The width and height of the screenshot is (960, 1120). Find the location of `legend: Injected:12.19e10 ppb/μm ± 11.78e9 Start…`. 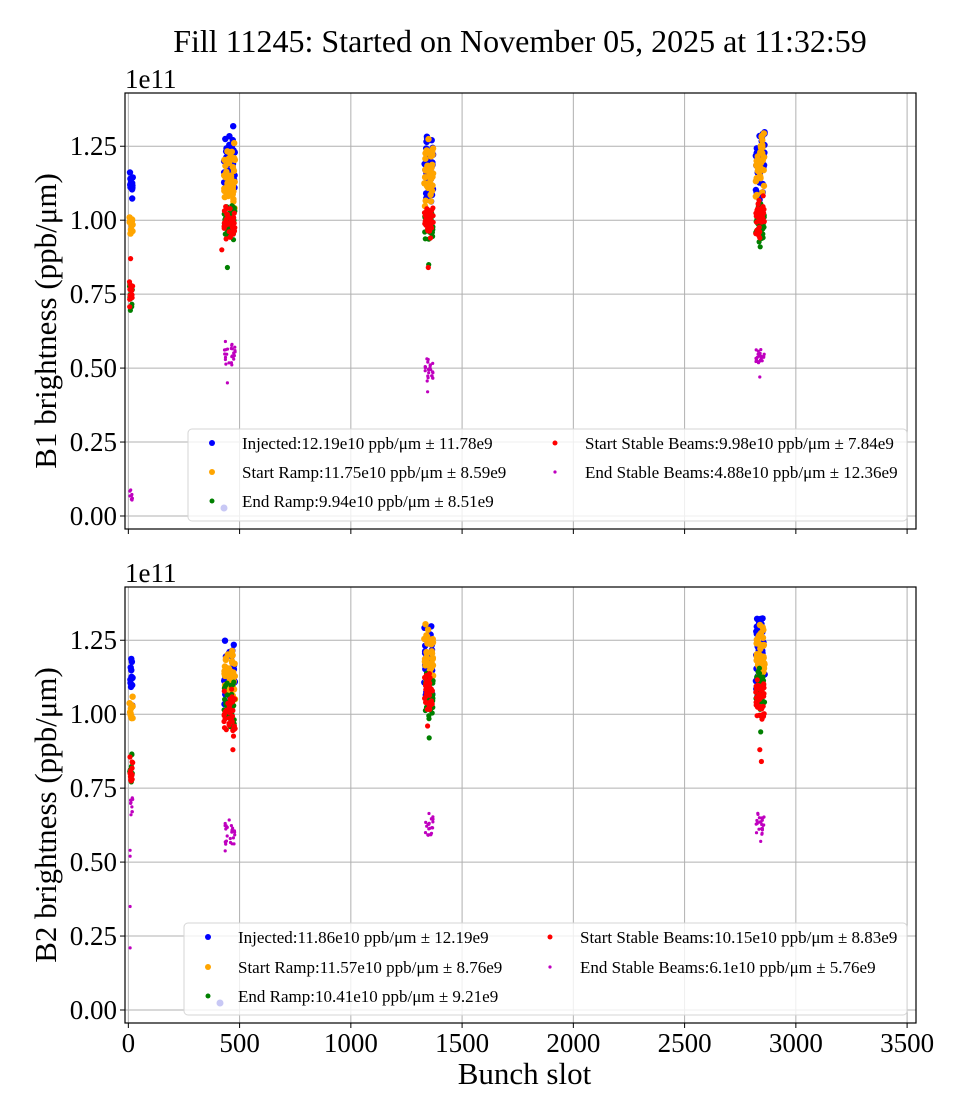

legend: Injected:12.19e10 ppb/μm ± 11.78e9 Start… is located at coordinates (547, 475).